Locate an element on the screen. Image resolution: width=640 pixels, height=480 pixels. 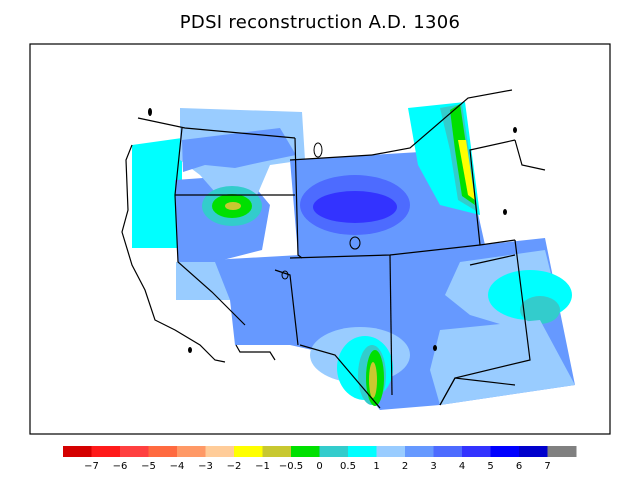
colorbar-label: 0.5 is located at coordinates (348, 466).